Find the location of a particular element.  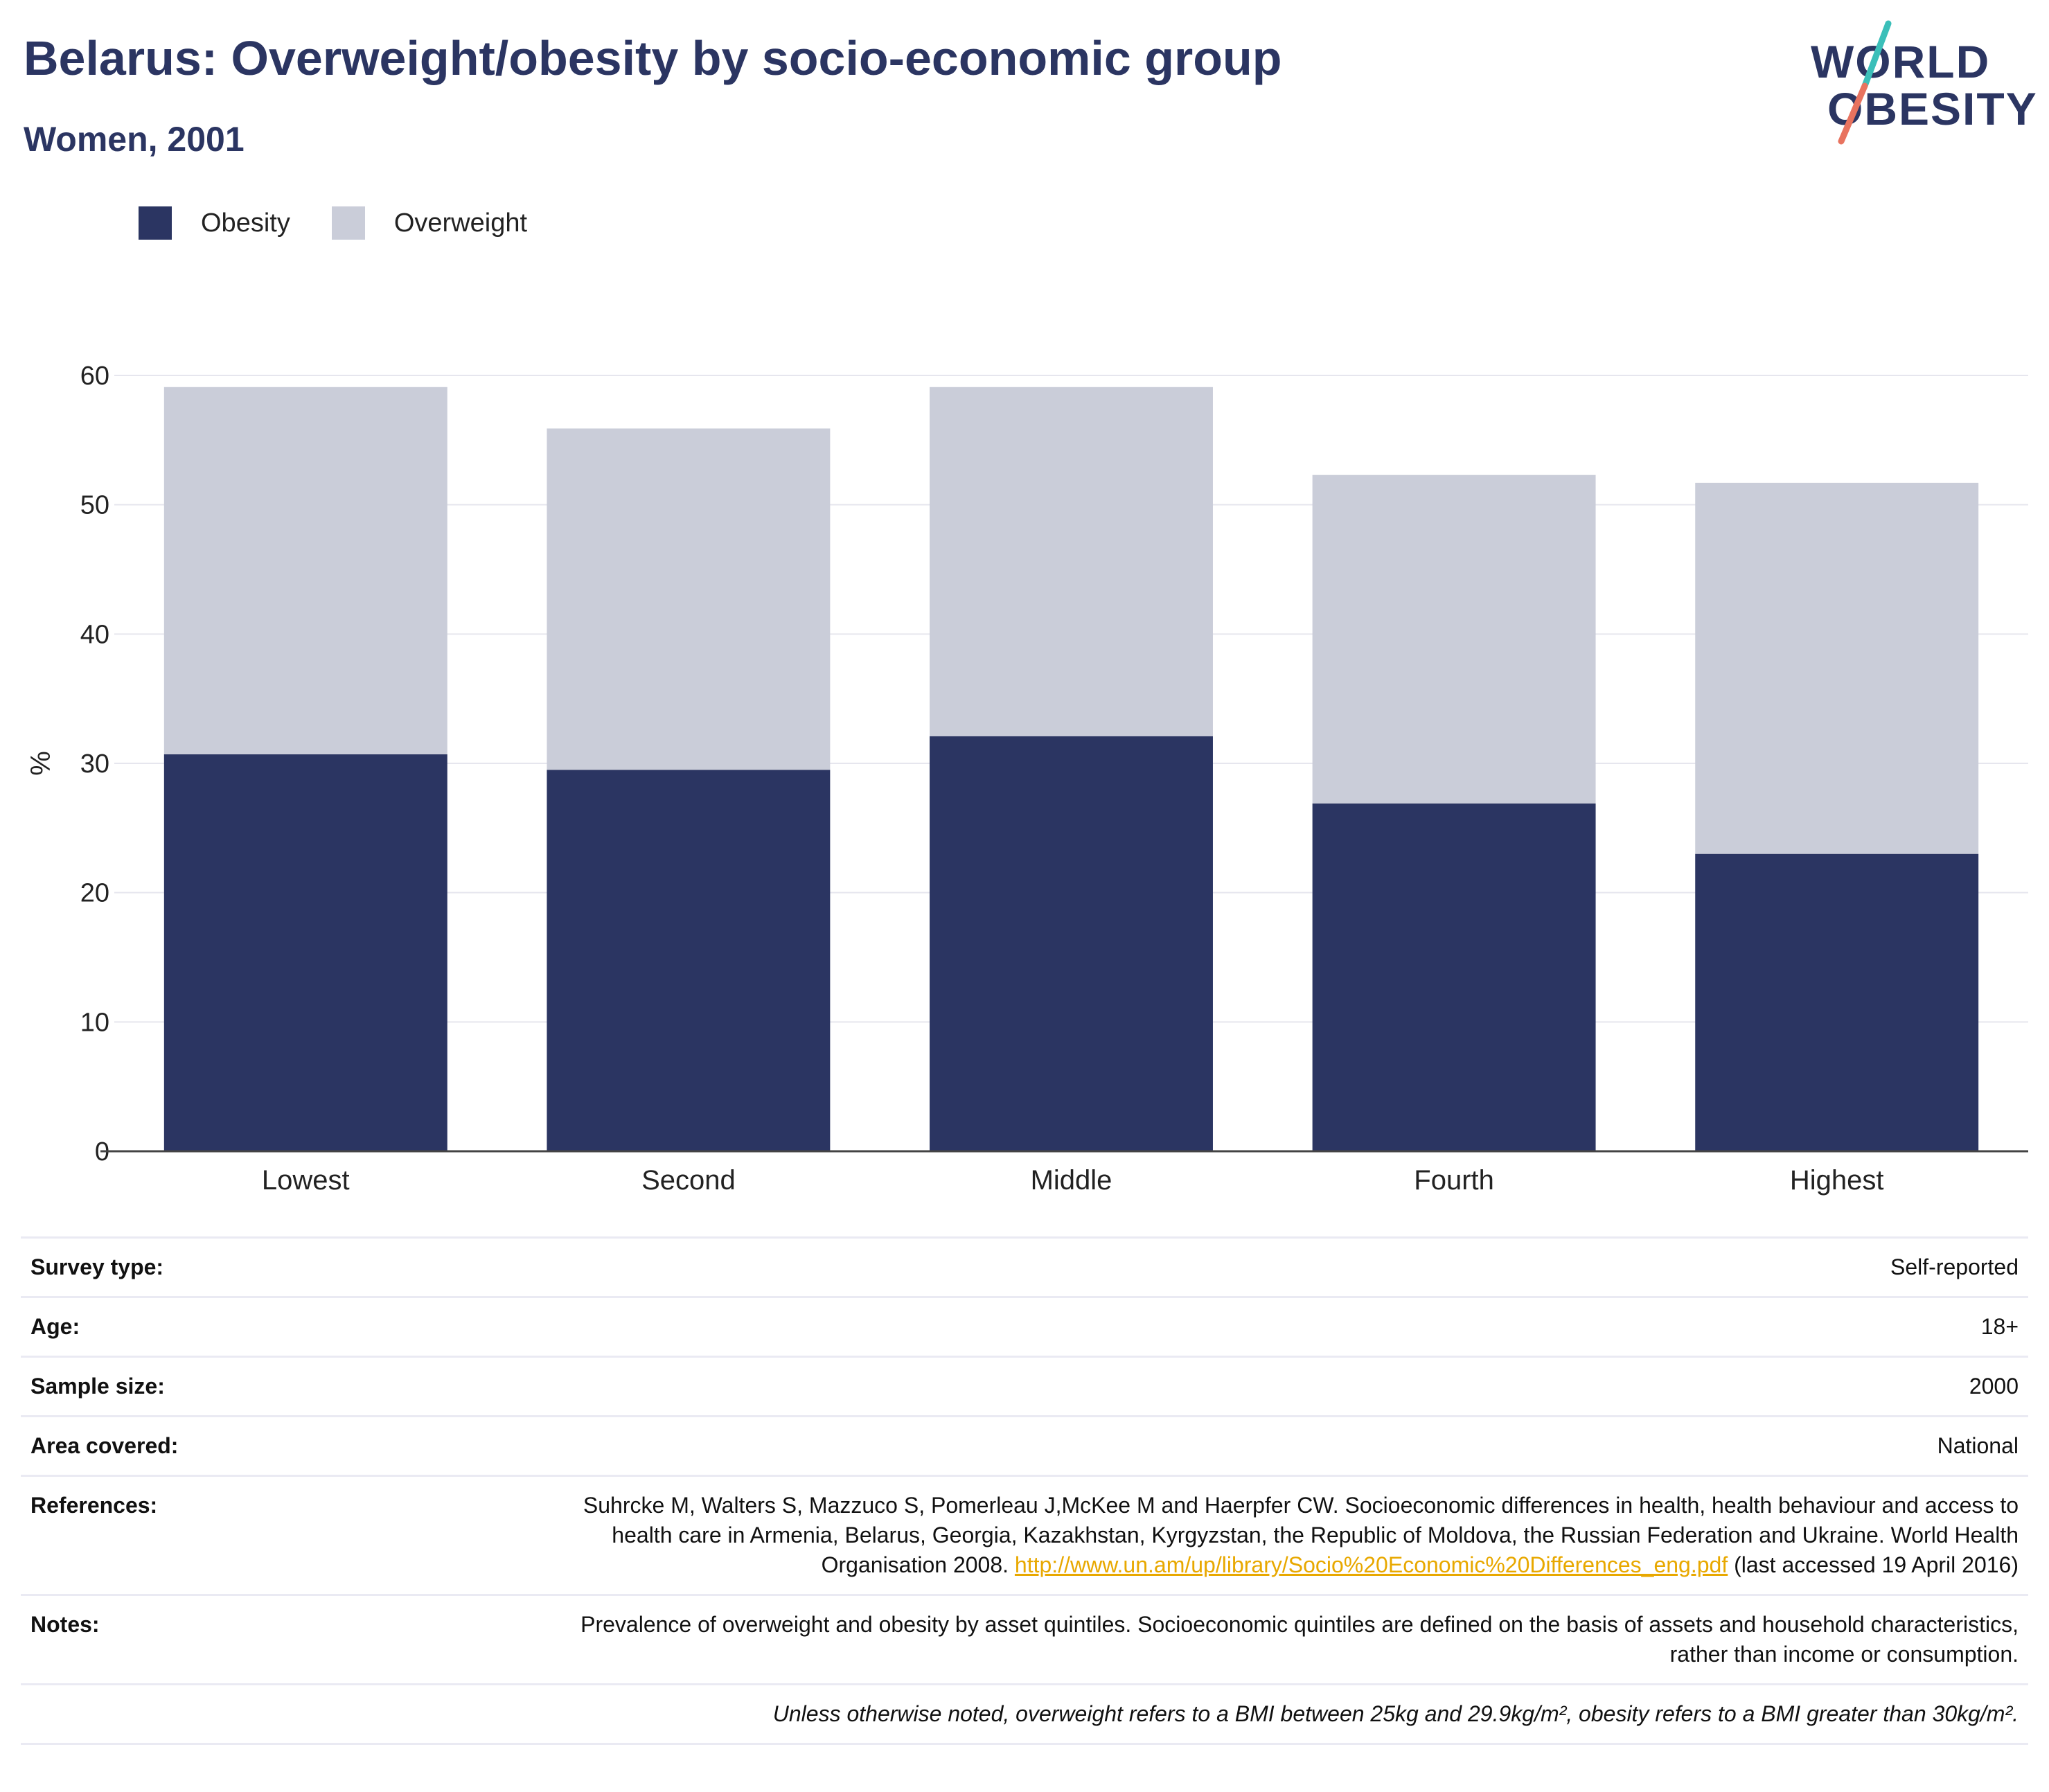

y-tick-label: 50 is located at coordinates (95, 505).